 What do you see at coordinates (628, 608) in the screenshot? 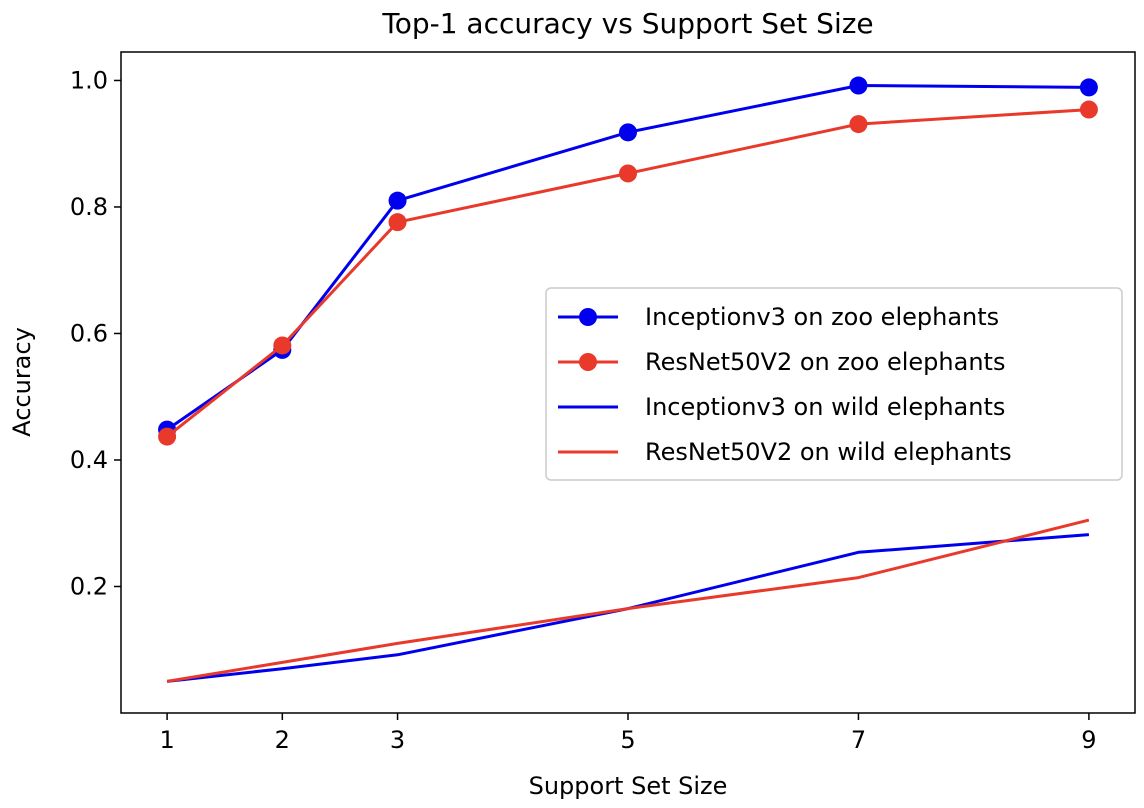
I see `series-line-inceptionv3-on-wild-elephants` at bounding box center [628, 608].